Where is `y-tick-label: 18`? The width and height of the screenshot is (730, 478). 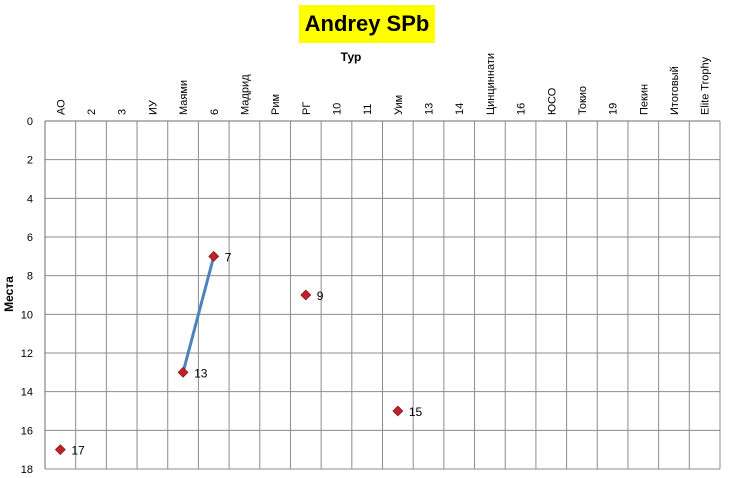 y-tick-label: 18 is located at coordinates (27, 470).